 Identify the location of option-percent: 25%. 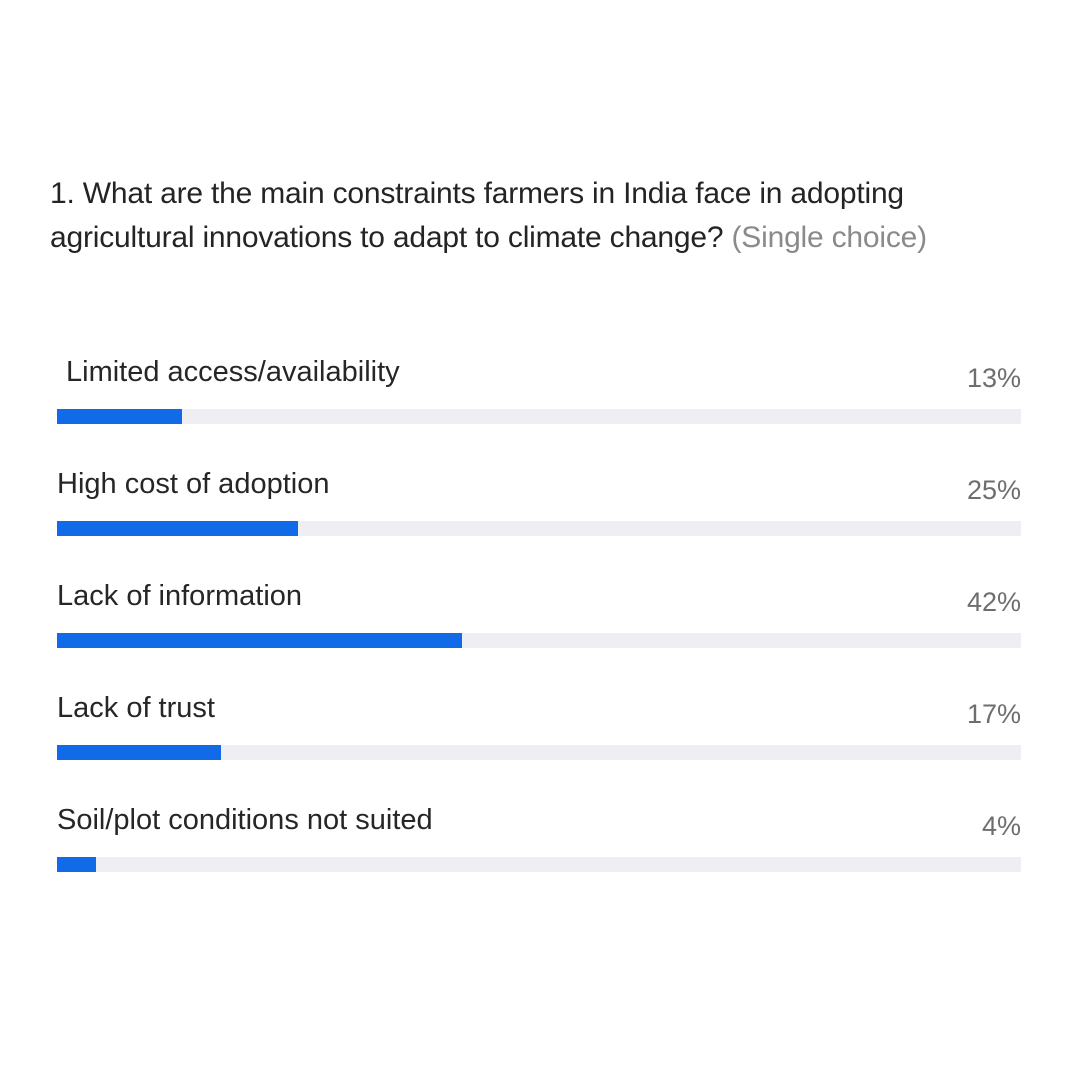
(993, 490).